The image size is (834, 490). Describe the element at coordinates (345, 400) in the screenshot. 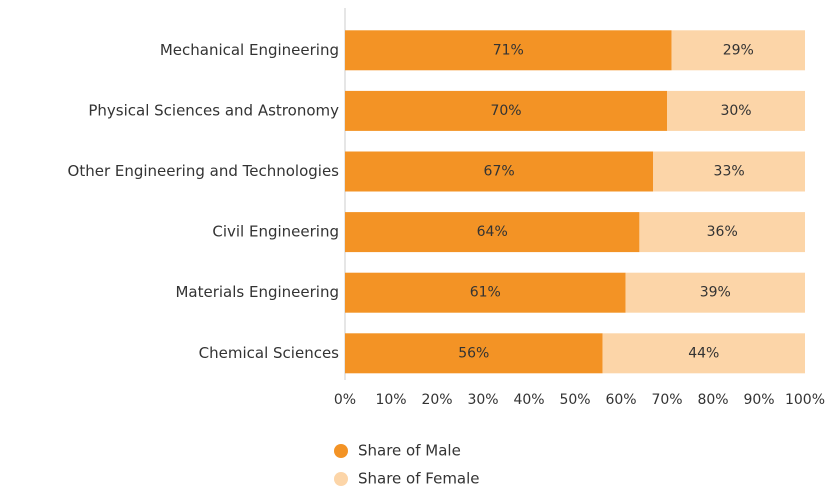

I see `x-tick-label: 0%` at that location.